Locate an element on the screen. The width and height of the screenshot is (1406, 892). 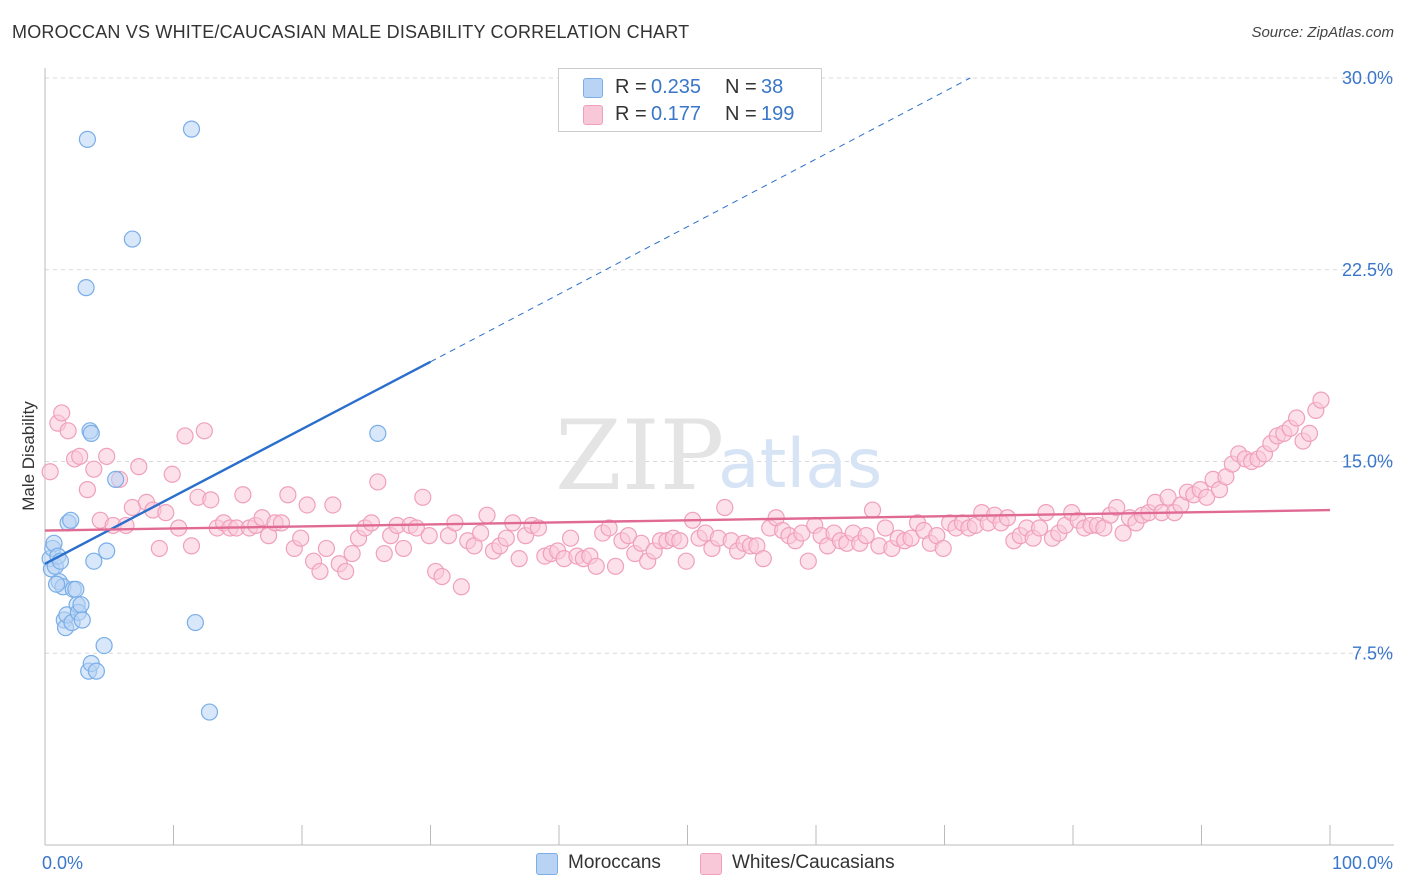
legend-r-value: 0.235 is located at coordinates (676, 87).